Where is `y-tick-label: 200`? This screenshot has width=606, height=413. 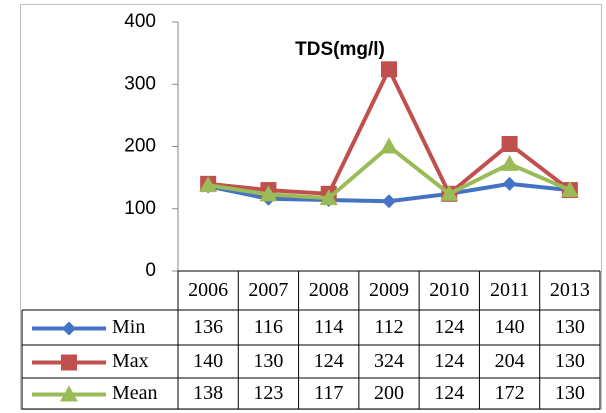 y-tick-label: 200 is located at coordinates (140, 146).